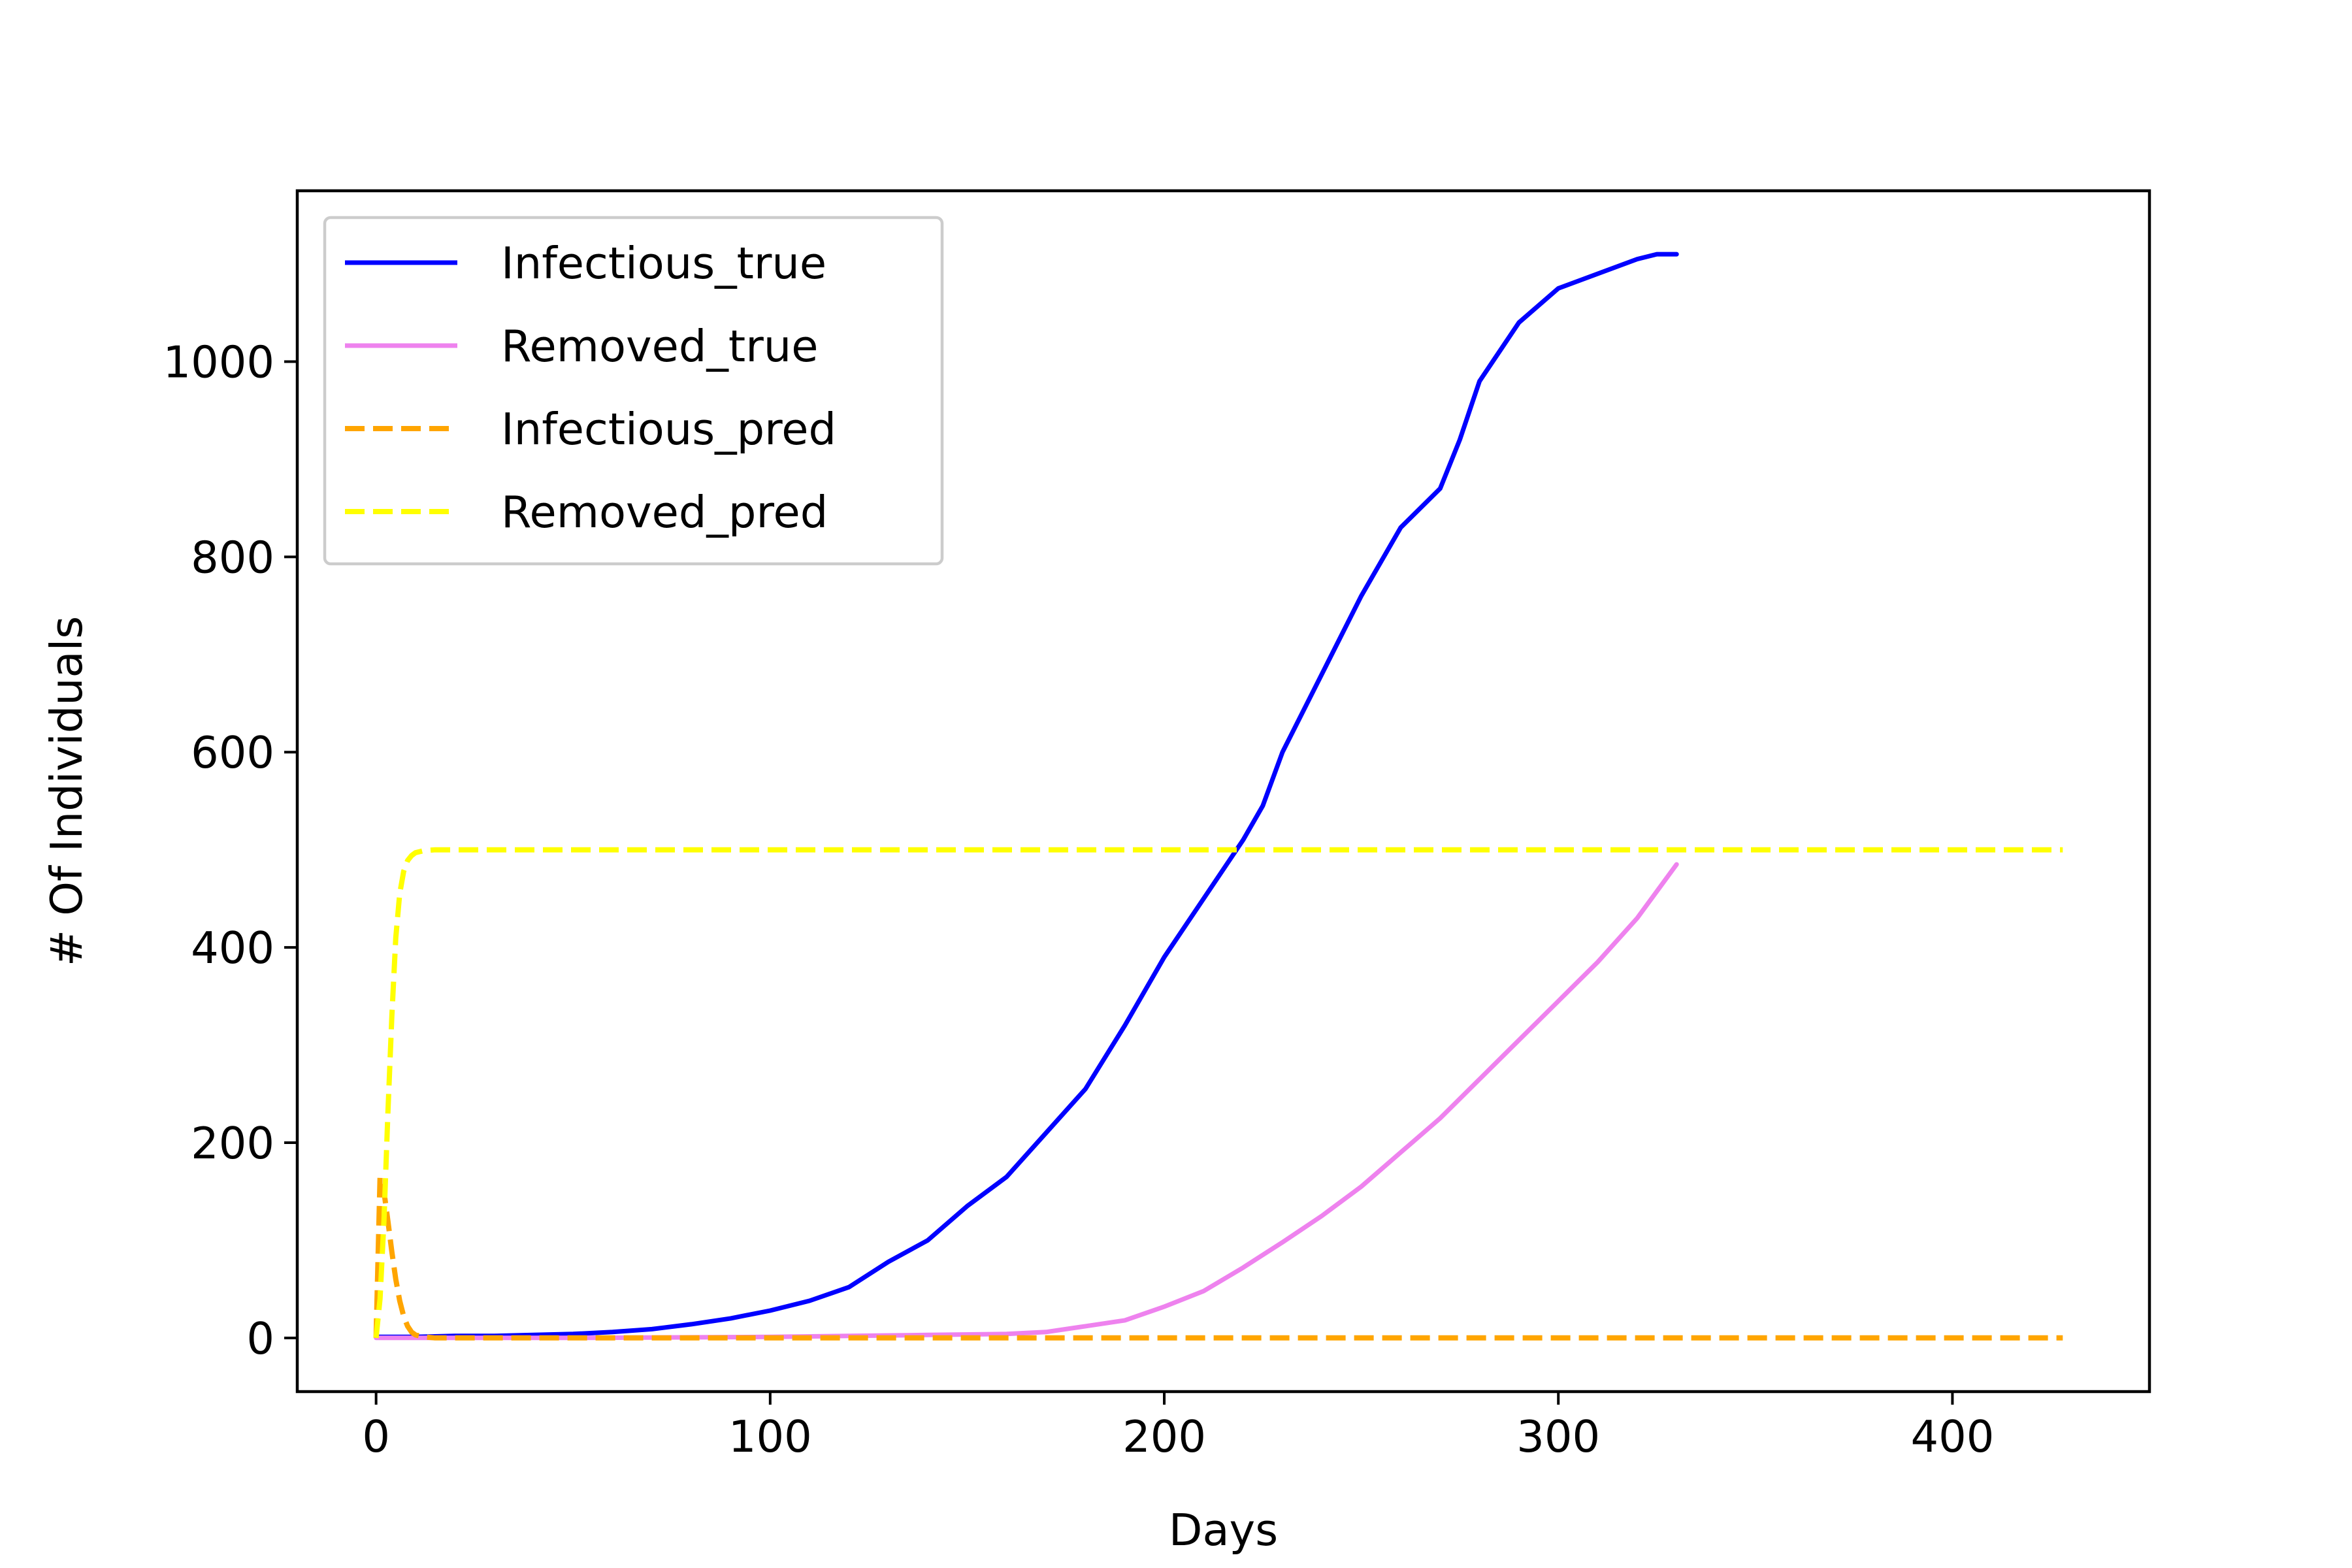 This screenshot has width=2352, height=1568. What do you see at coordinates (664, 512) in the screenshot?
I see `legend-label: Removed_pred` at bounding box center [664, 512].